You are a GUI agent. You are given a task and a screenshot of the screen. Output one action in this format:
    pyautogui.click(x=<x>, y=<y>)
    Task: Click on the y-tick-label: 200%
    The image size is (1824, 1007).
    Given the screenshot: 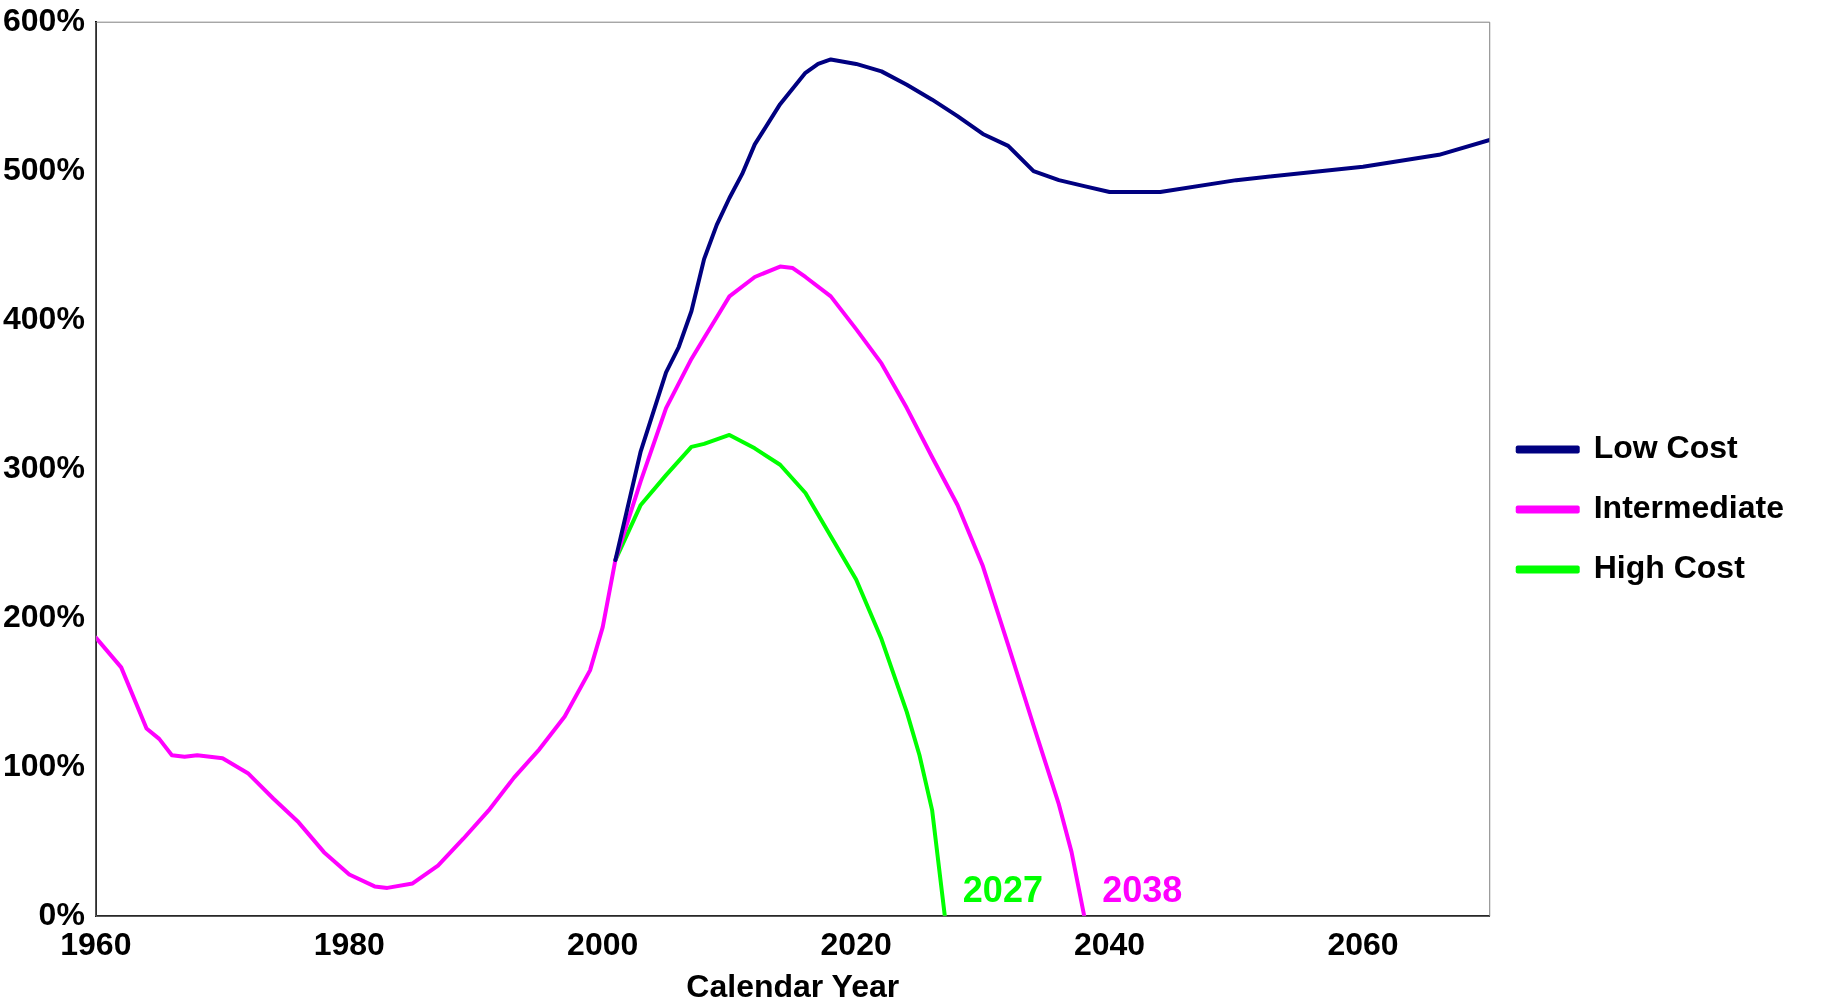 What is the action you would take?
    pyautogui.click(x=44, y=616)
    